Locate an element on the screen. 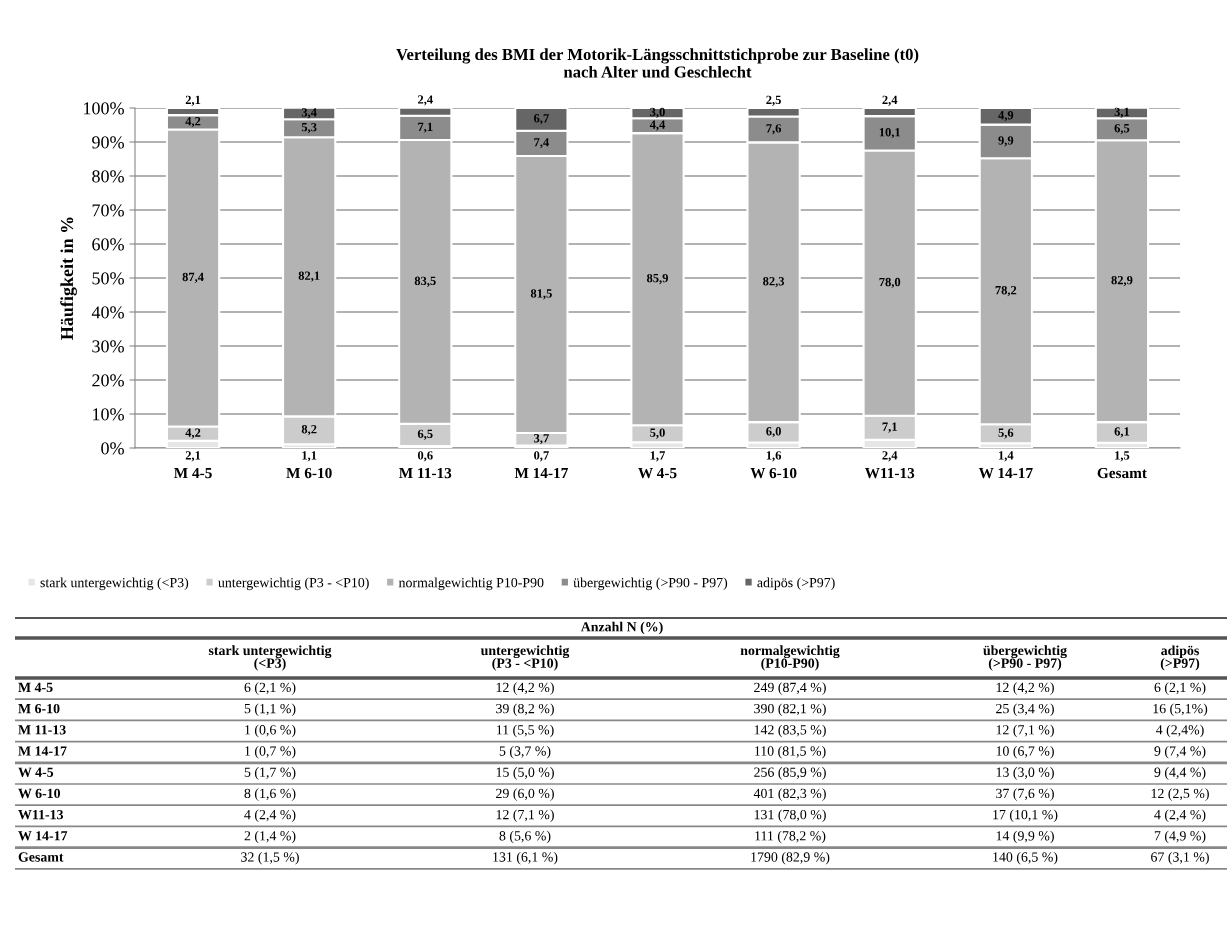 The image size is (1227, 948). text: 110 (81,5 %) is located at coordinates (790, 752).